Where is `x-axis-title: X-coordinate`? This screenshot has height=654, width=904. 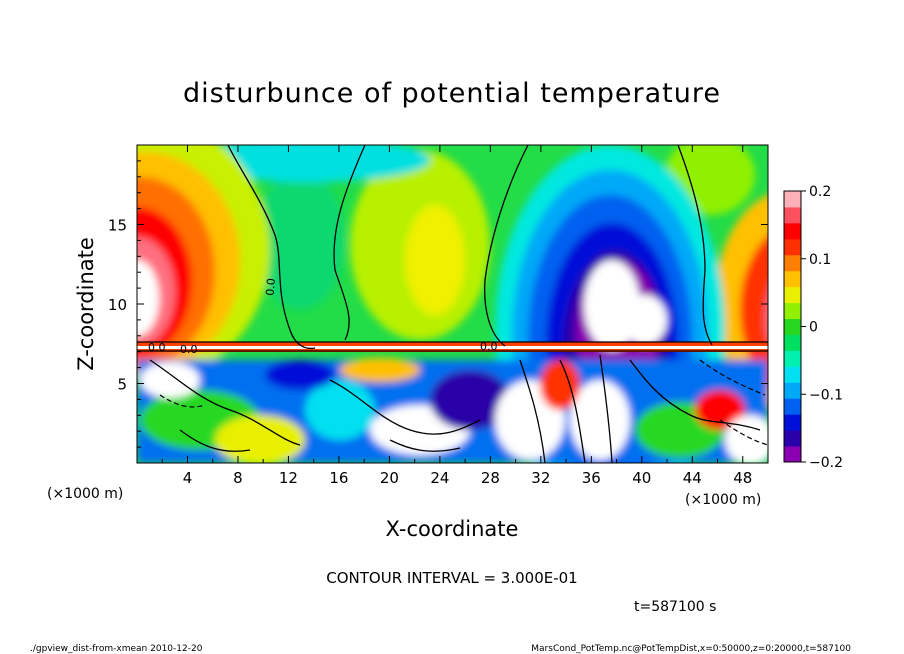 x-axis-title: X-coordinate is located at coordinates (452, 529).